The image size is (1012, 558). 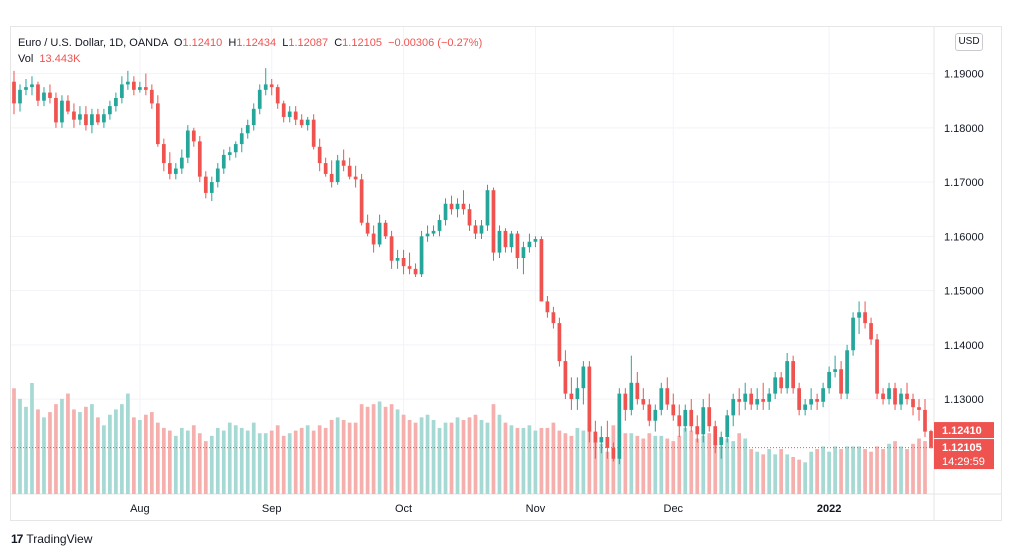 I want to click on open-value: 1.12410, so click(x=202, y=43).